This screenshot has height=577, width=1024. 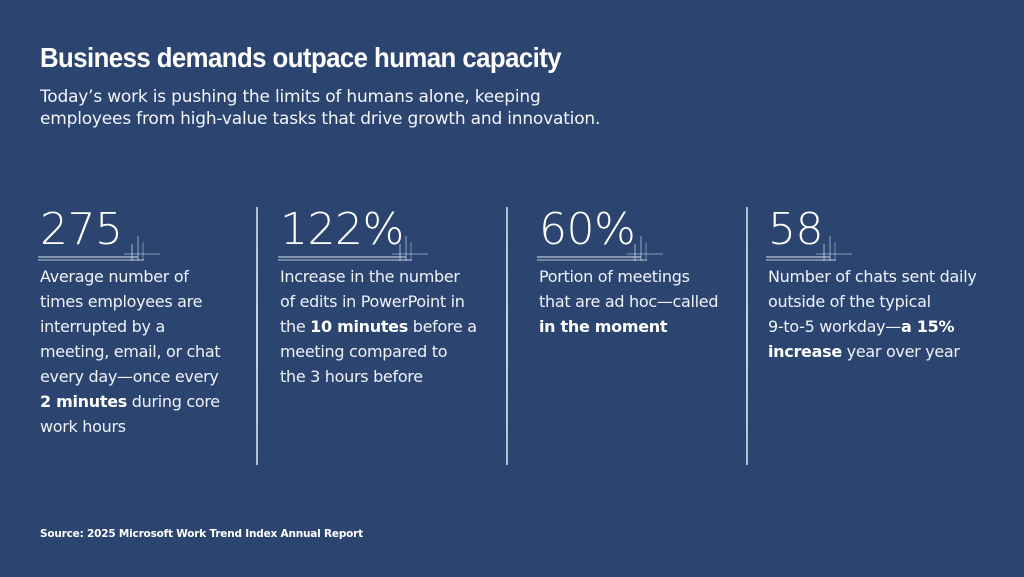 I want to click on emphasis-text: 10 minutes, so click(x=359, y=326).